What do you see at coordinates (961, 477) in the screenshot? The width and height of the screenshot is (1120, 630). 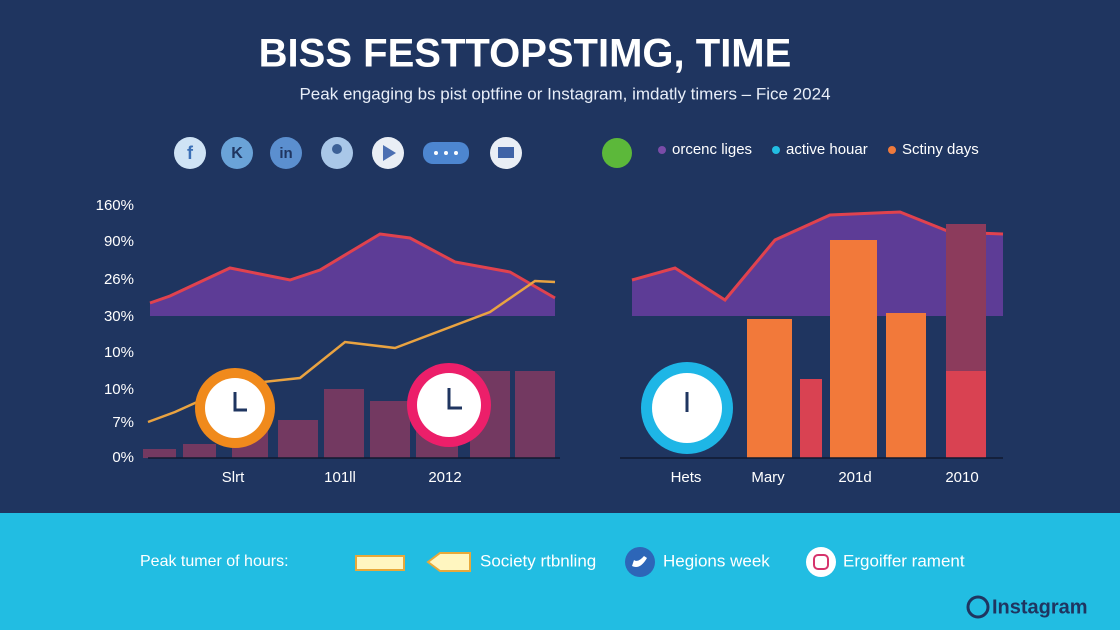 I see `x-label: 2010` at bounding box center [961, 477].